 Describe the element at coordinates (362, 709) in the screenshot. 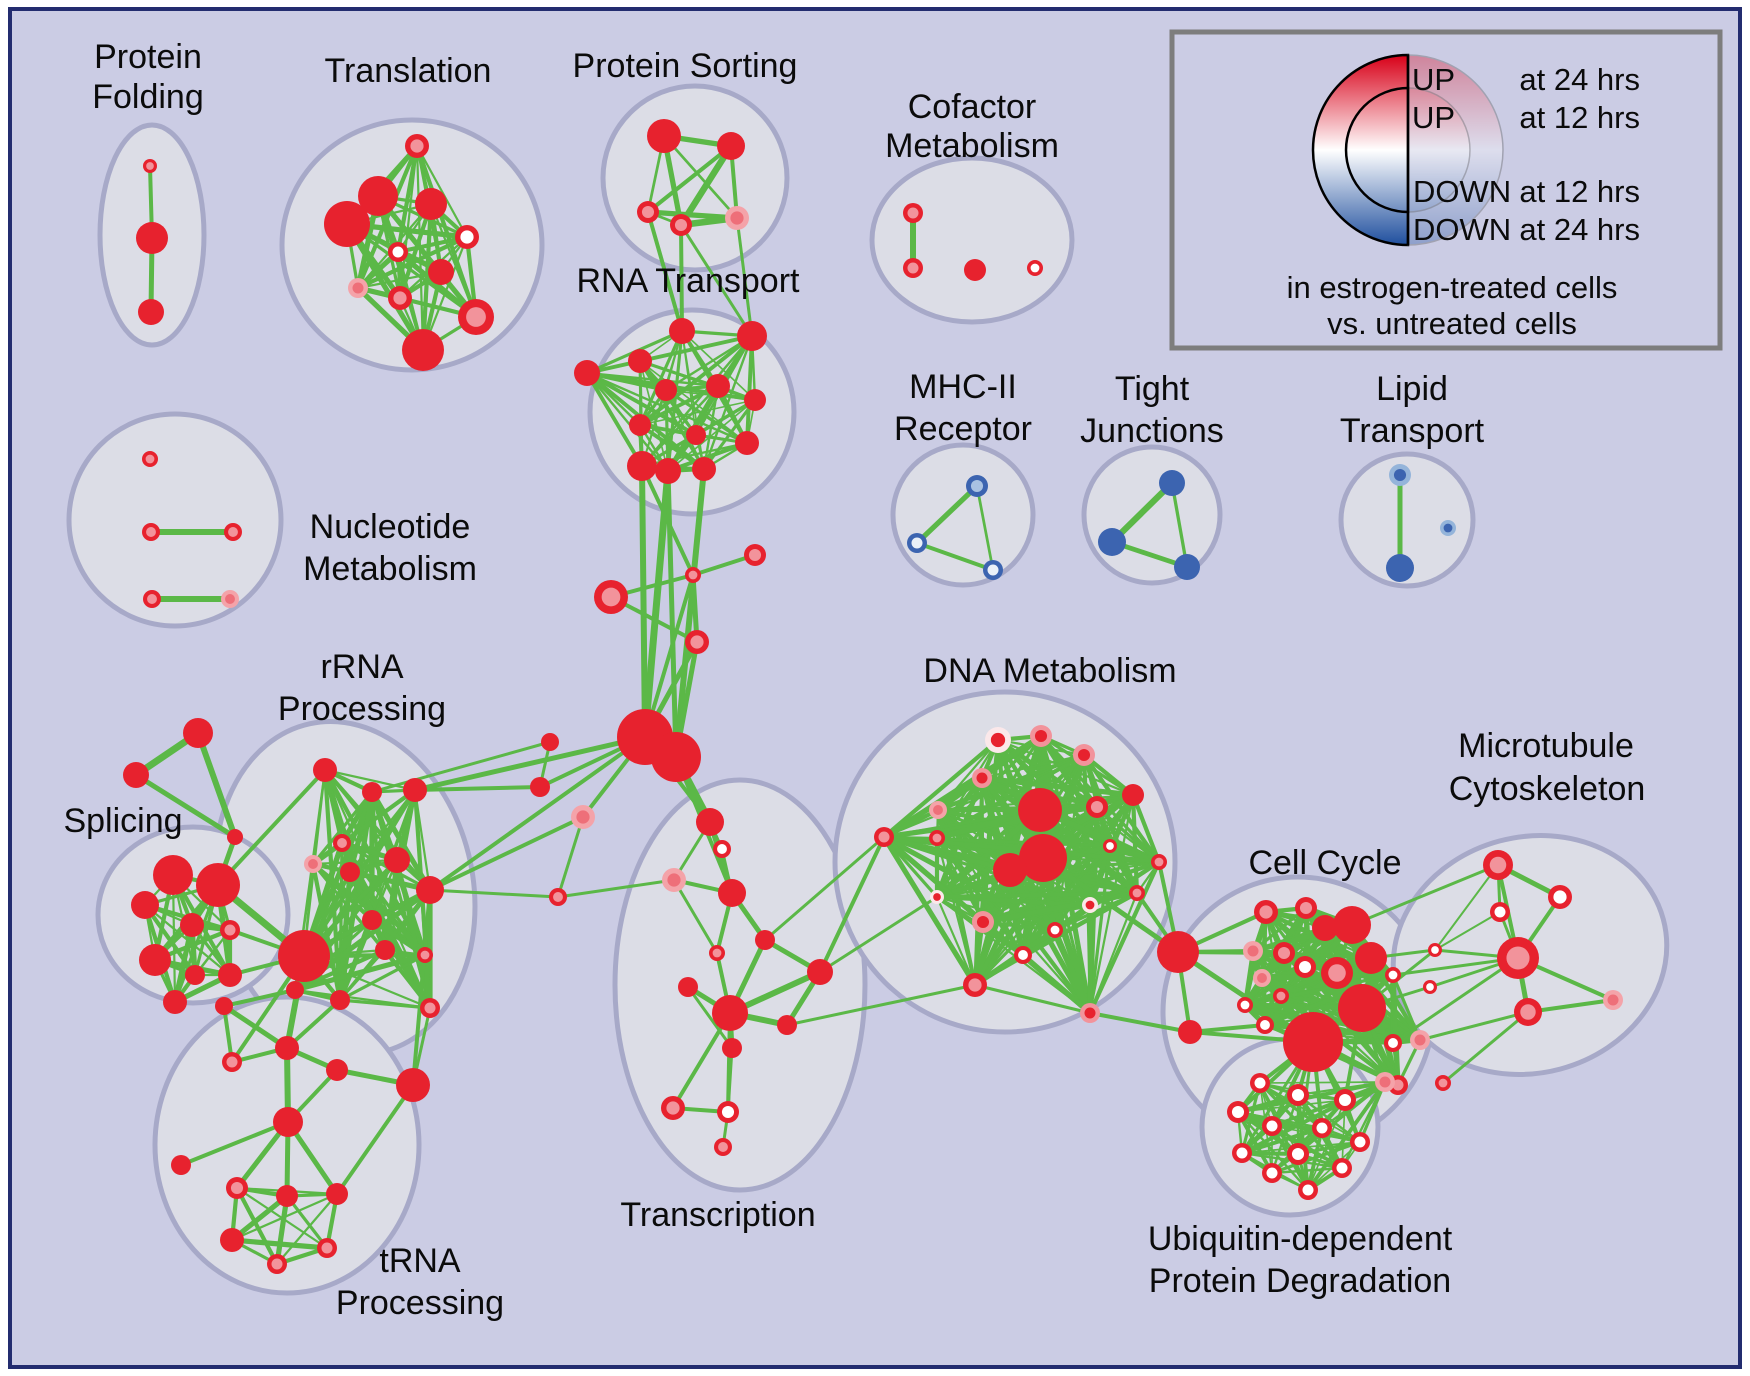

I see `cluster-label-rr: Processing` at that location.